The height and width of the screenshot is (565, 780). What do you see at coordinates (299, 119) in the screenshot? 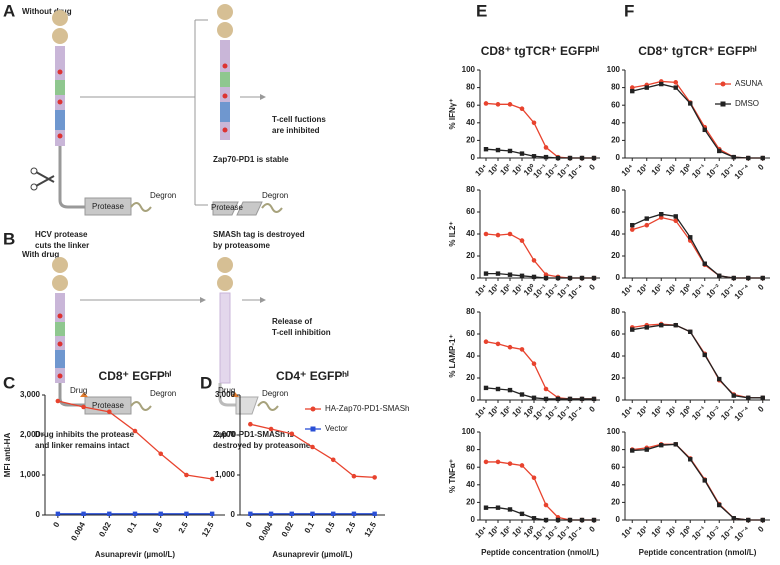
I see `outcome: T-cell fuctions` at bounding box center [299, 119].